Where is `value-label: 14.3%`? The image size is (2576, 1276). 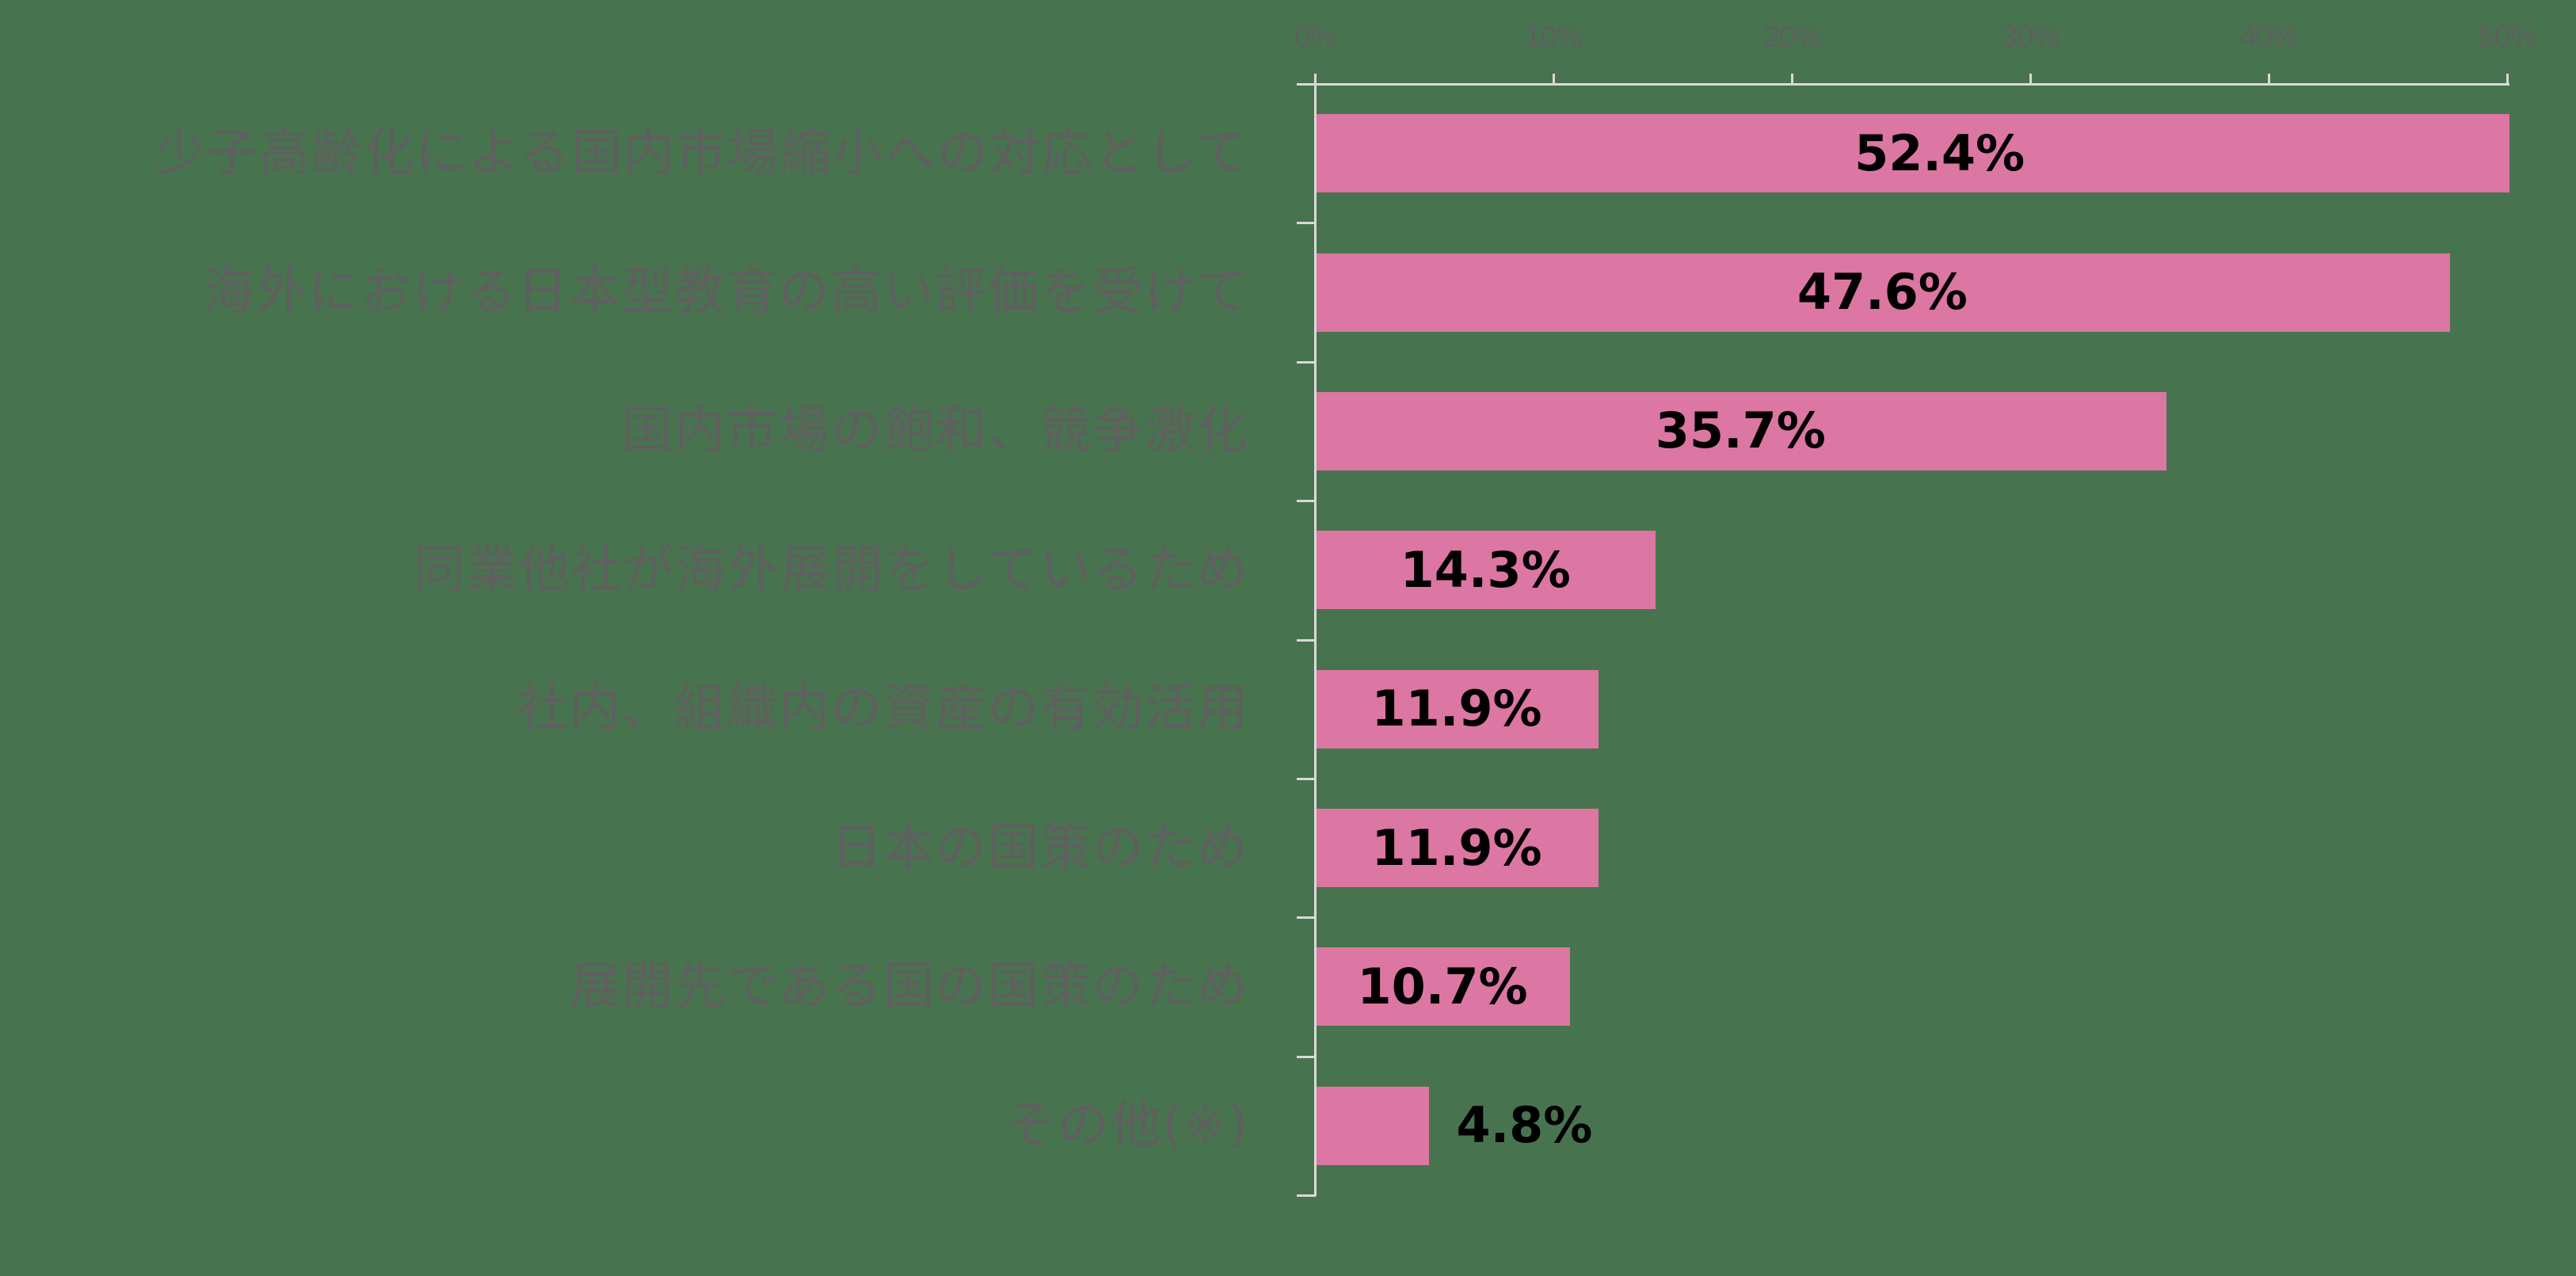
value-label: 14.3% is located at coordinates (1485, 569).